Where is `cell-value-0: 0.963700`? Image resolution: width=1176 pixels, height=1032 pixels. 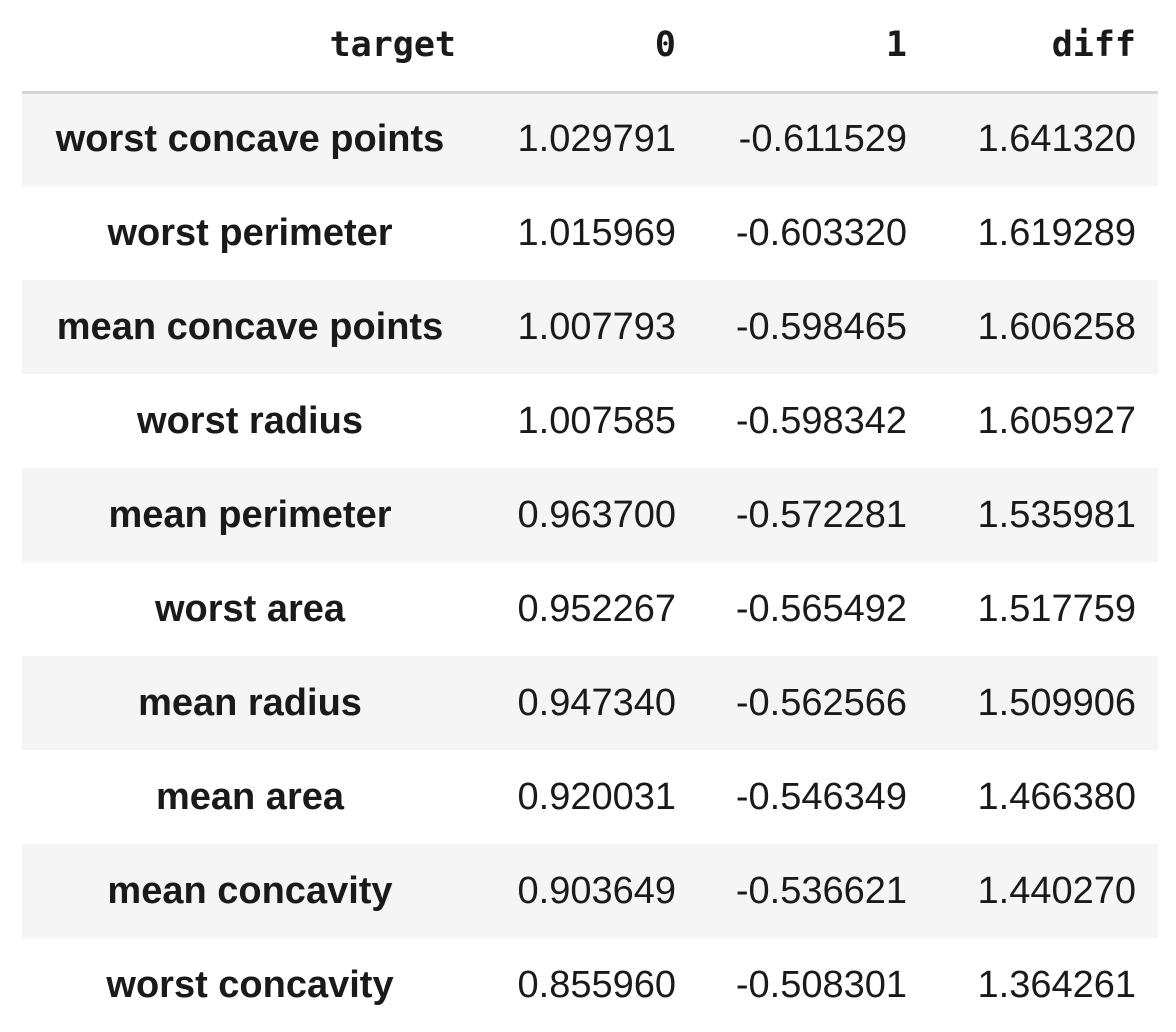
cell-value-0: 0.963700 is located at coordinates (597, 514).